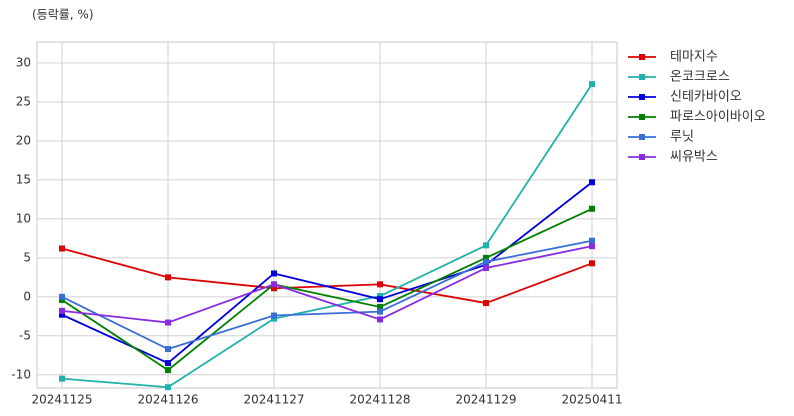 The image size is (794, 416). Describe the element at coordinates (700, 77) in the screenshot. I see `legend-label: 온코크로스` at that location.